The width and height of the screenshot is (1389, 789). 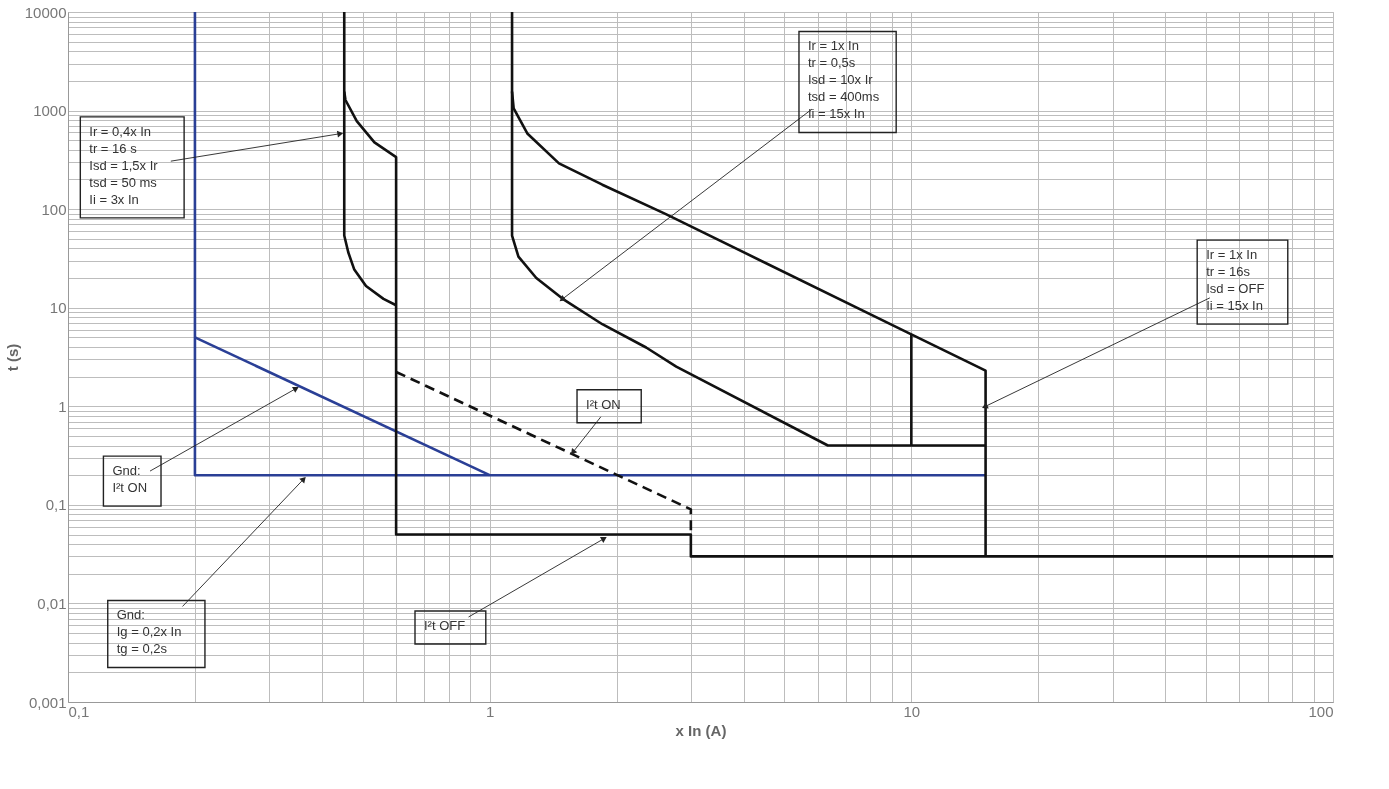 I want to click on y-tick-label: 100, so click(x=54, y=209).